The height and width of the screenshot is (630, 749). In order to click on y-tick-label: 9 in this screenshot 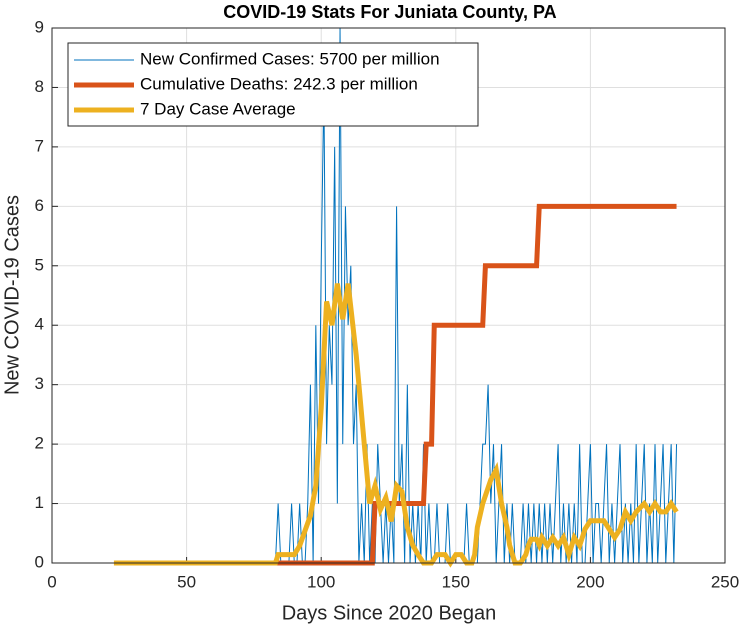, I will do `click(39, 26)`.